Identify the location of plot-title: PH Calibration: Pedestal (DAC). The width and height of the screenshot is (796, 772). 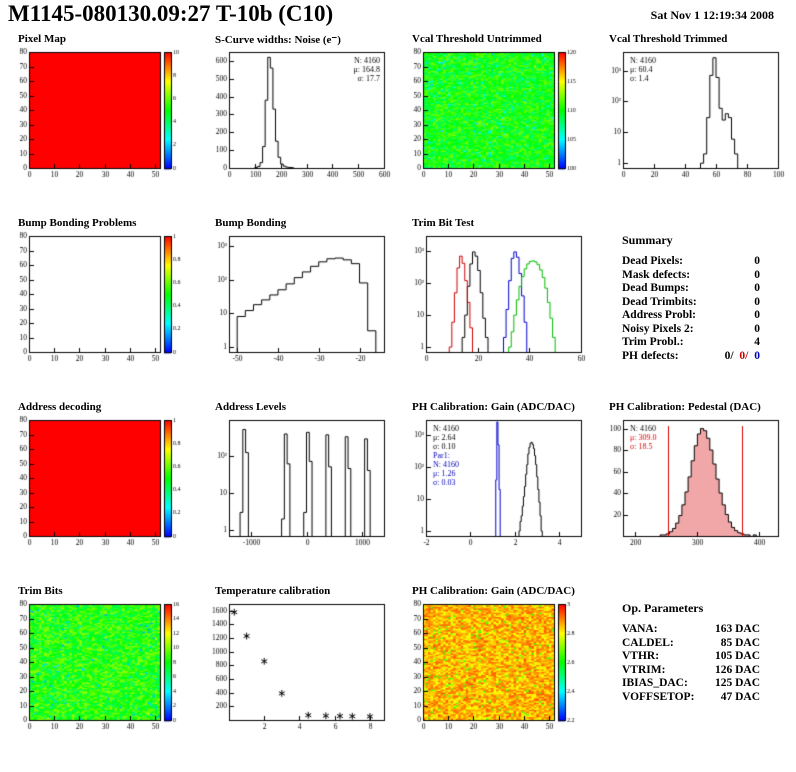
(685, 407).